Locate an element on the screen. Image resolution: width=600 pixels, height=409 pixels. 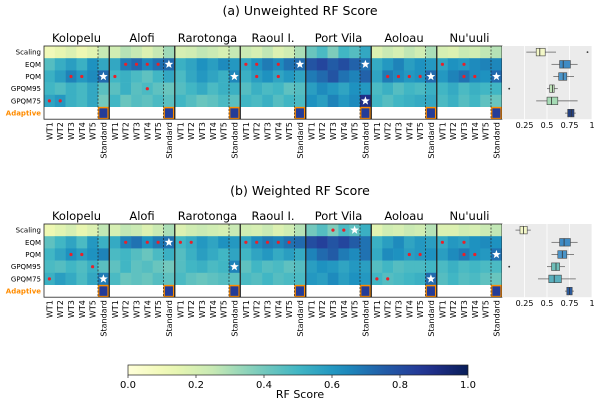
colorbar-tick-label: 0.0 is located at coordinates (128, 385).